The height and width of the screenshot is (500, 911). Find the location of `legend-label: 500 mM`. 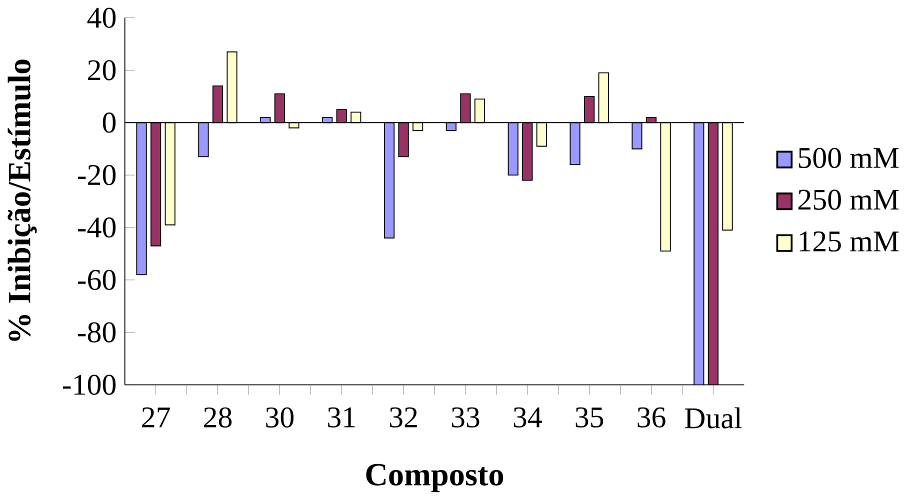

legend-label: 500 mM is located at coordinates (848, 158).